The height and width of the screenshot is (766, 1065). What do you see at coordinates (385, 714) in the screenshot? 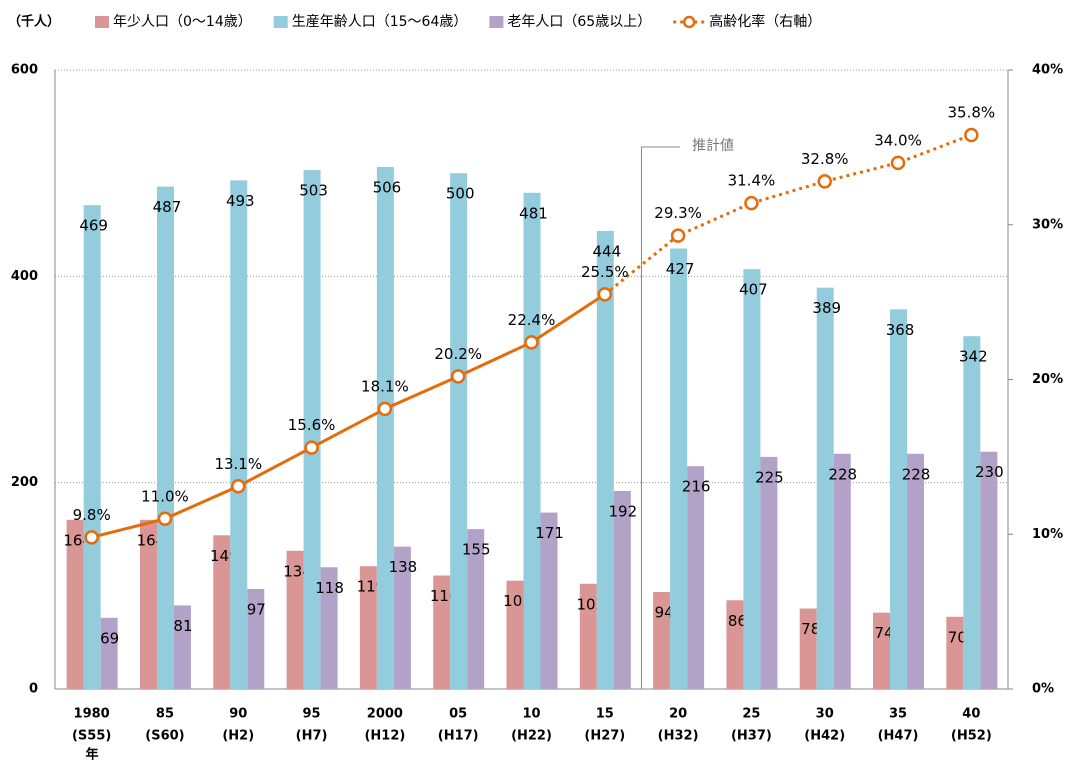
I see `x-tick-label: 2000` at bounding box center [385, 714].